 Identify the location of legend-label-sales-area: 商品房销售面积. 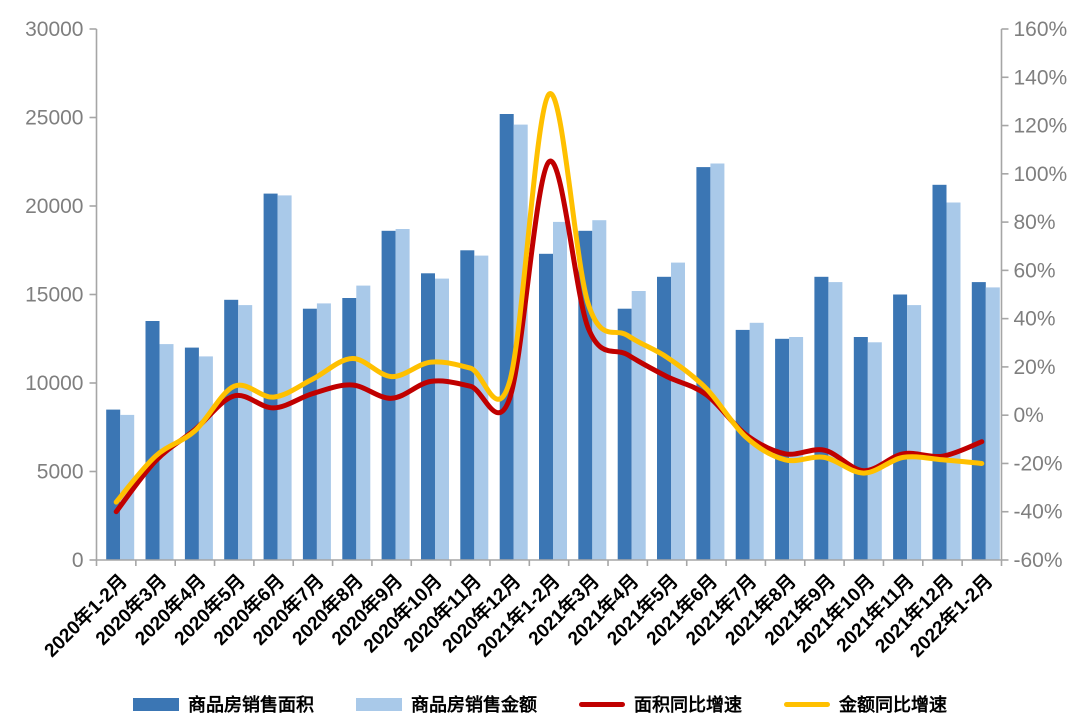
(251, 705).